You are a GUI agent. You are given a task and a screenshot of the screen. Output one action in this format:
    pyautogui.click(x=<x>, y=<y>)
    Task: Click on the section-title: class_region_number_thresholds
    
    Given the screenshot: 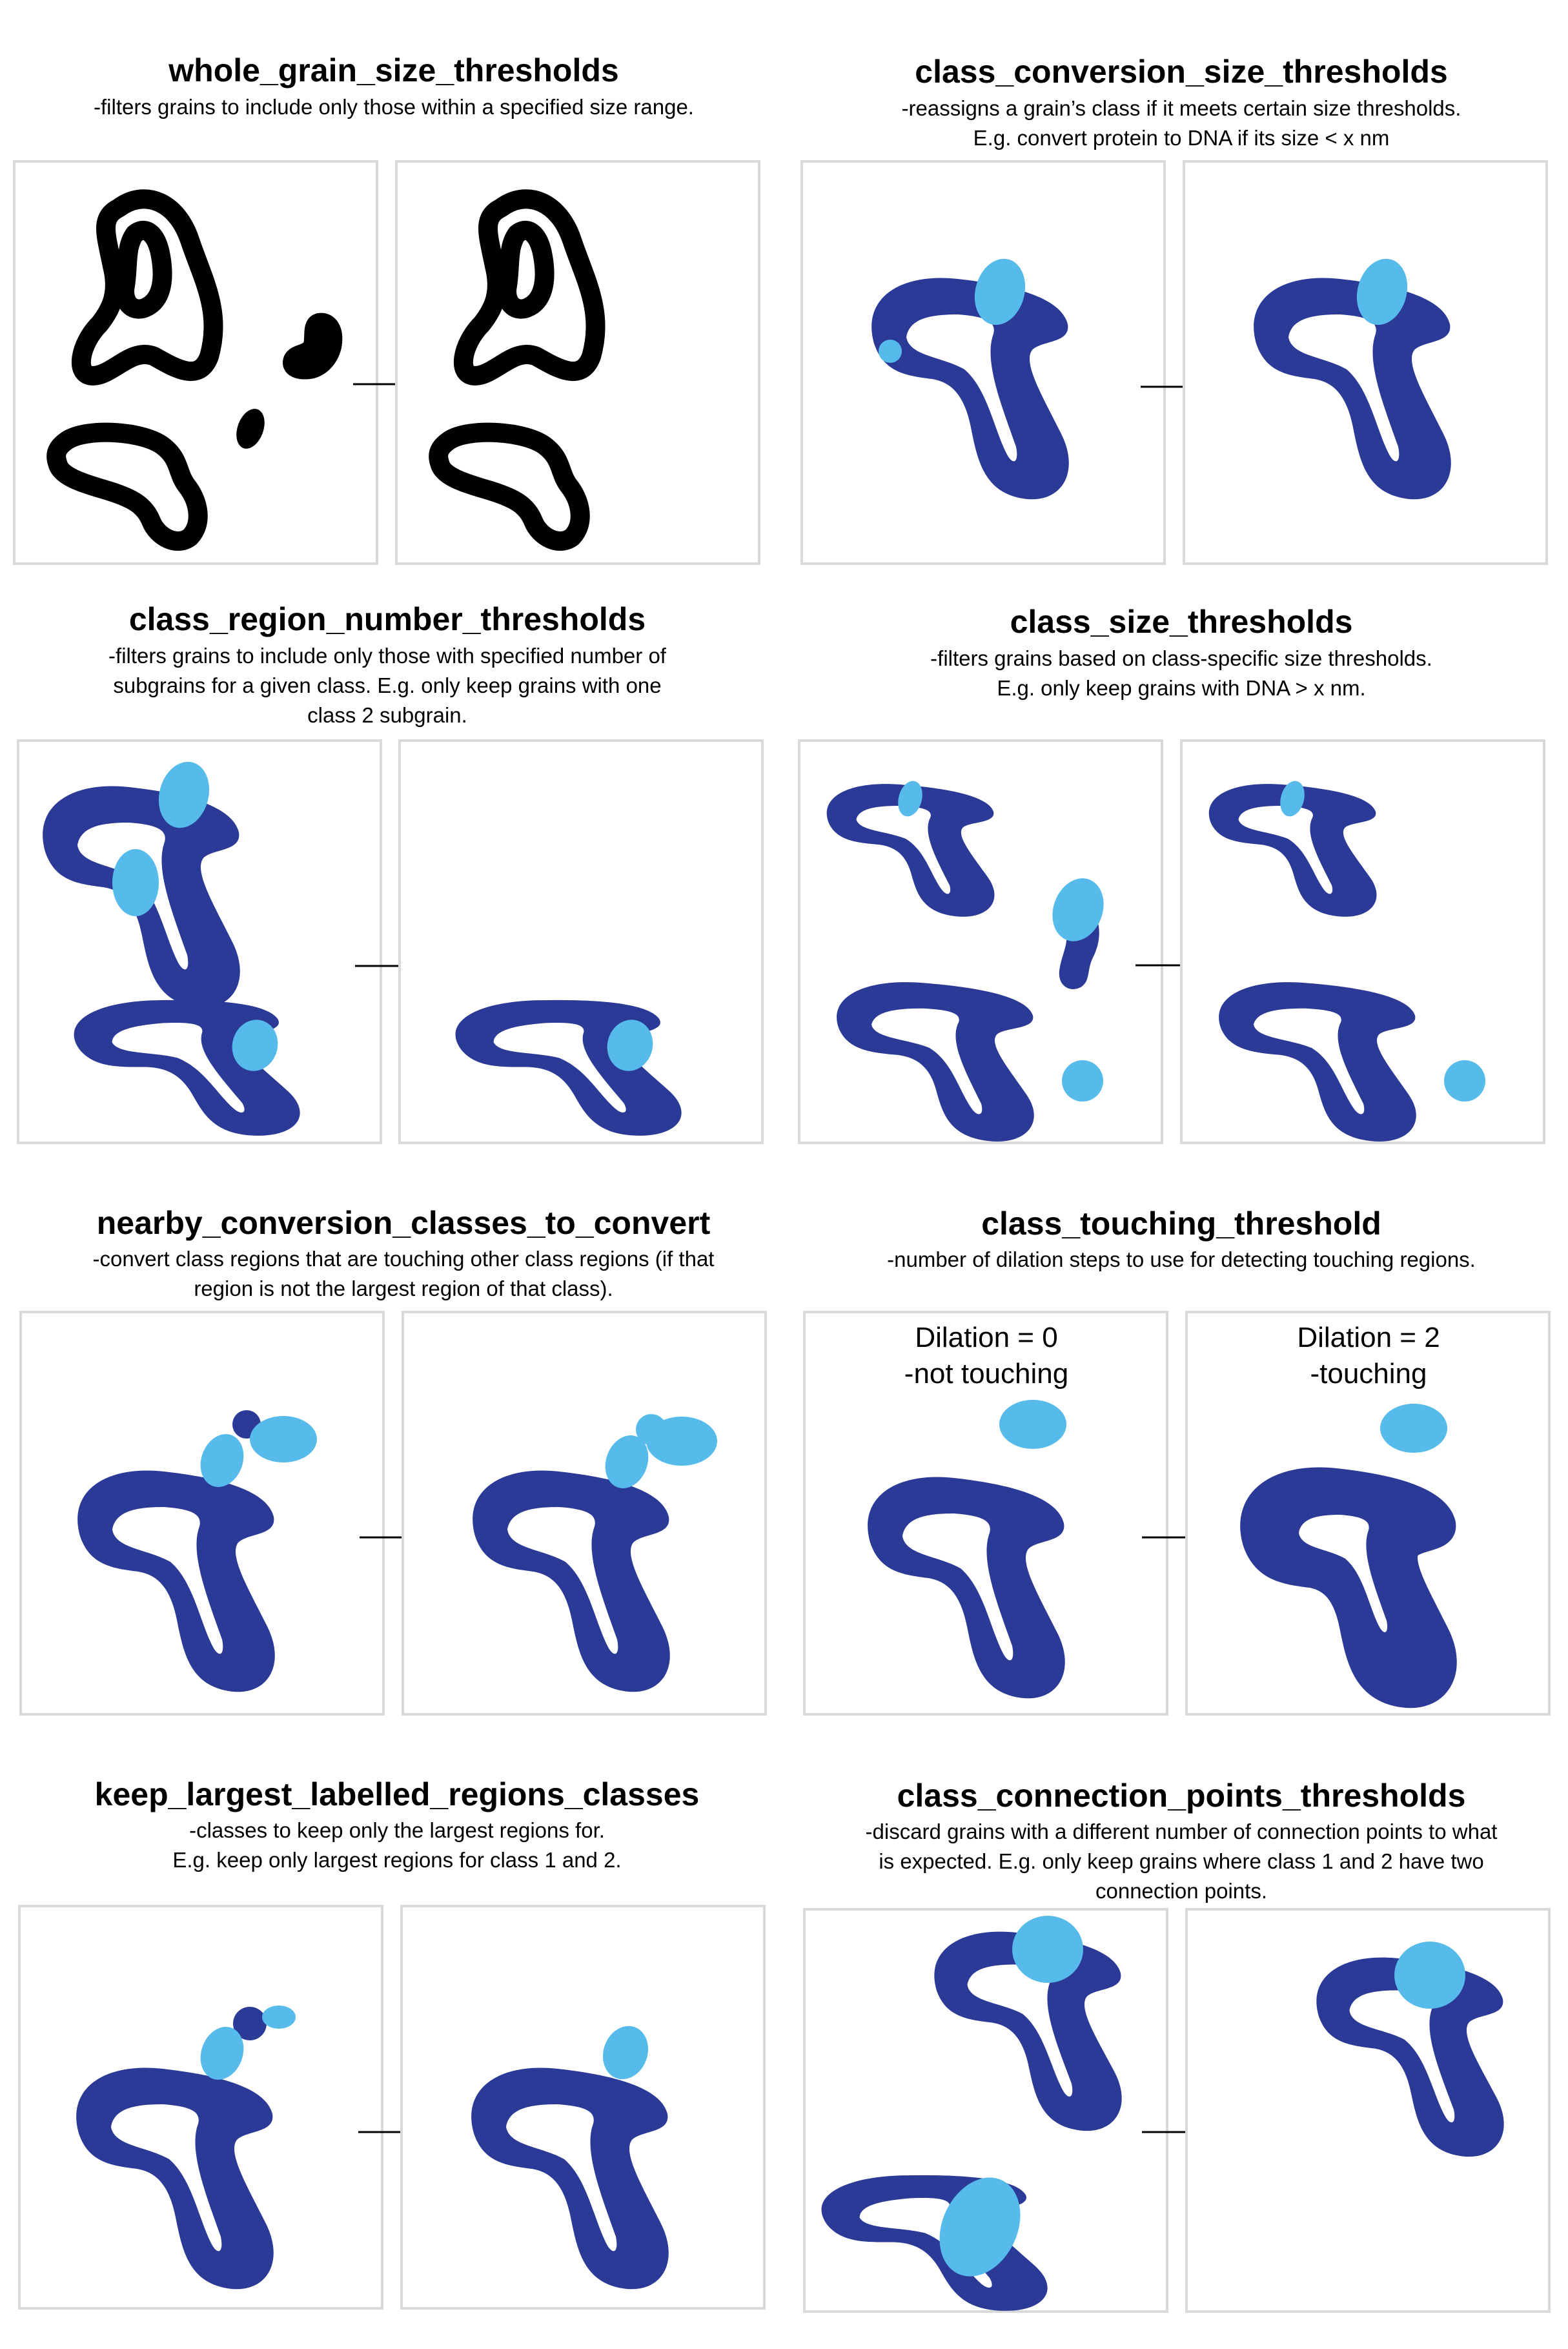 What is the action you would take?
    pyautogui.click(x=387, y=619)
    